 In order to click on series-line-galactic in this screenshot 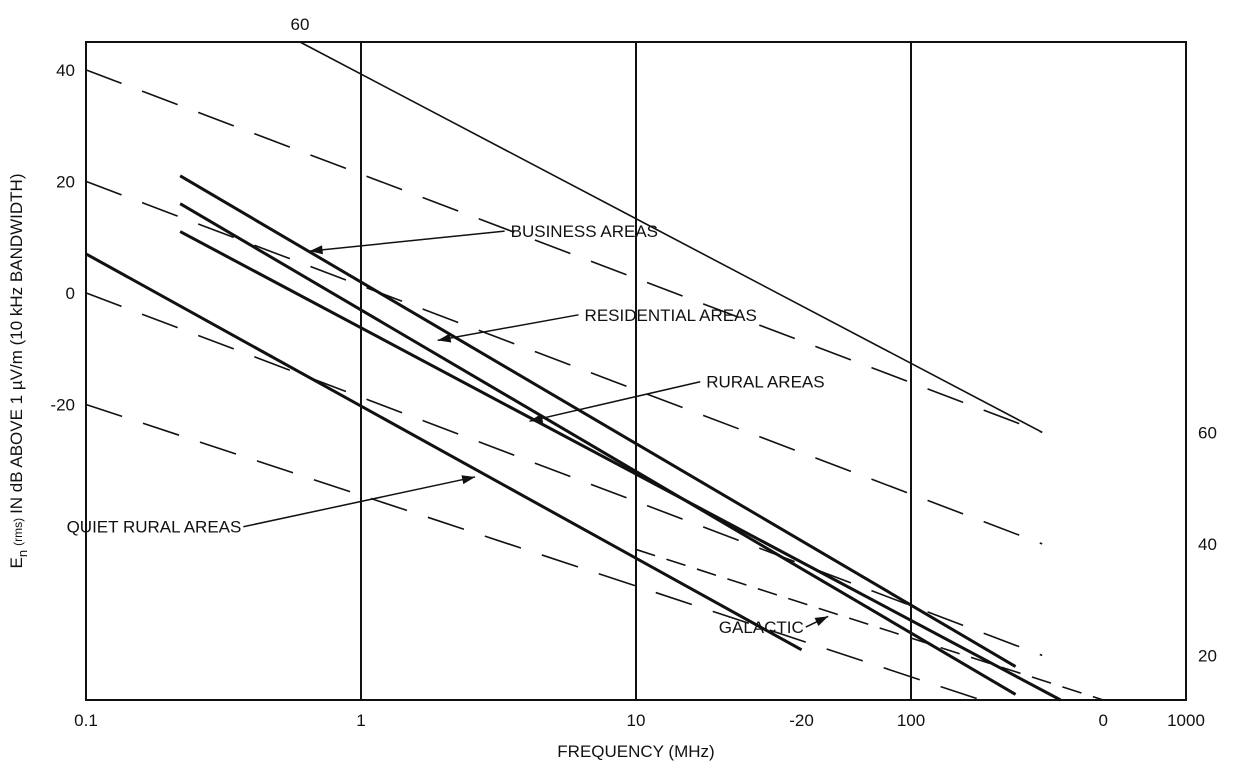, I will do `click(869, 624)`.